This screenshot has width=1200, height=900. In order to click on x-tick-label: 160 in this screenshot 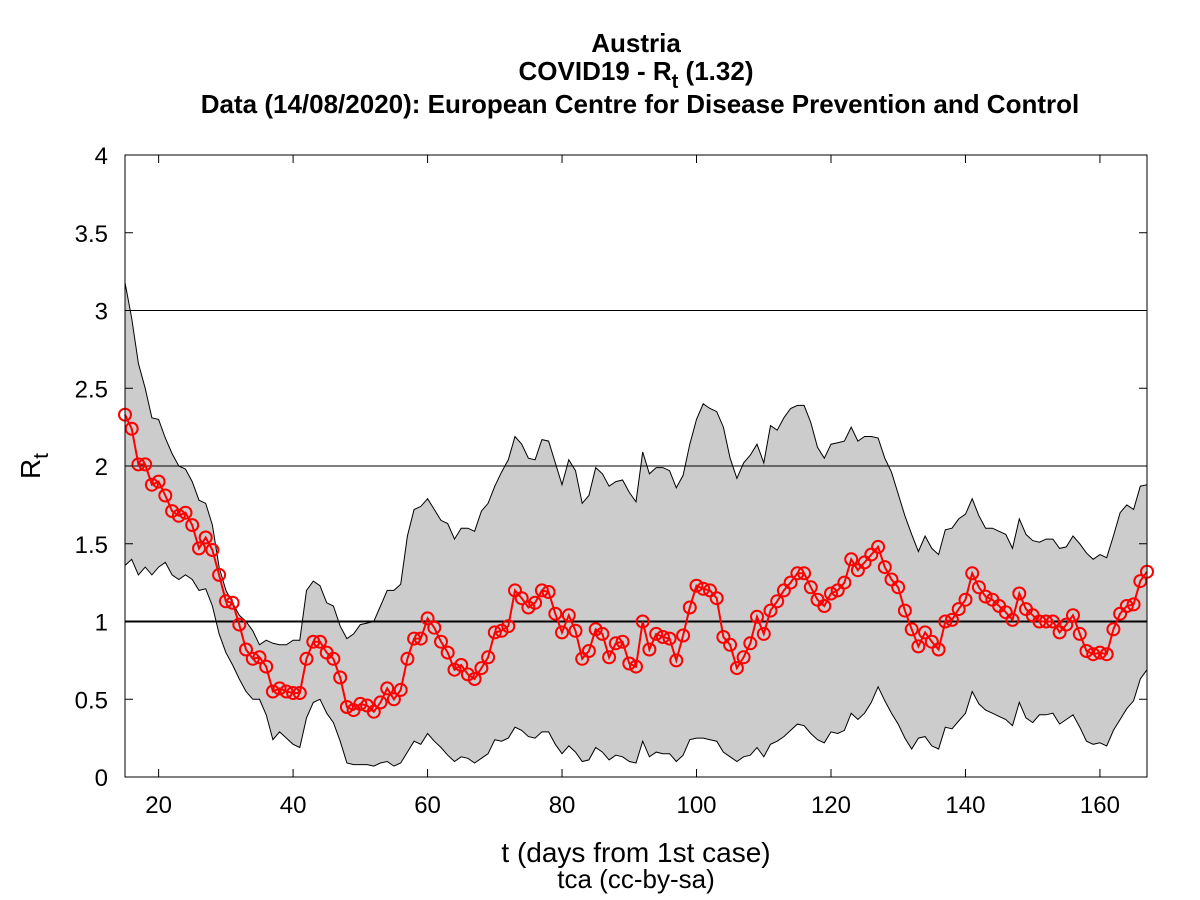, I will do `click(1100, 805)`.